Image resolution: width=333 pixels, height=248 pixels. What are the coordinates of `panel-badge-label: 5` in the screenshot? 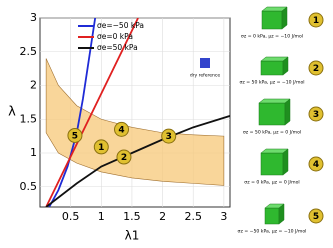 It's located at (316, 217).